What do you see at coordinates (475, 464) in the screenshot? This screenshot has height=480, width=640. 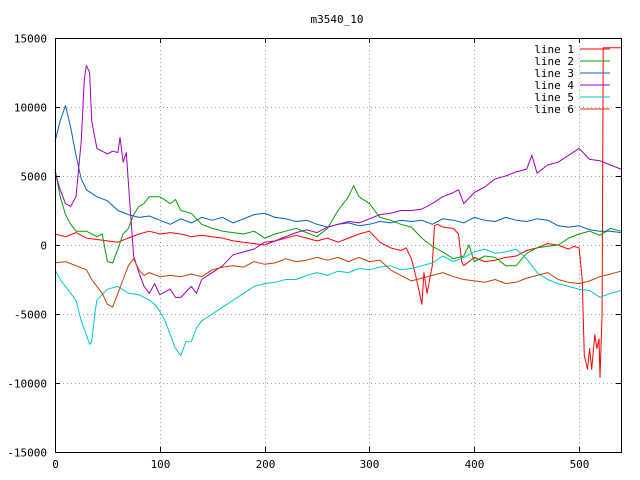 I see `x-tick-label: 400` at bounding box center [475, 464].